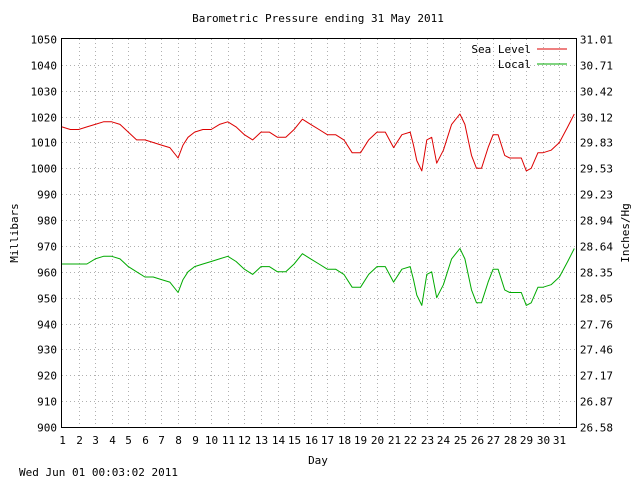 The image size is (640, 484). Describe the element at coordinates (596, 40) in the screenshot. I see `y-tick-label-right: 31.01` at that location.